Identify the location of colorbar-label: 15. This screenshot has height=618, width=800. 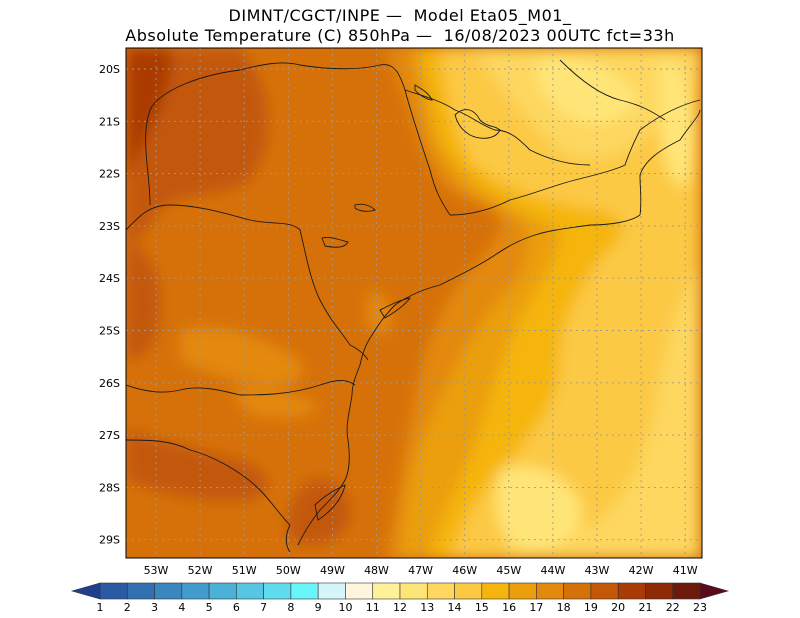
(482, 607).